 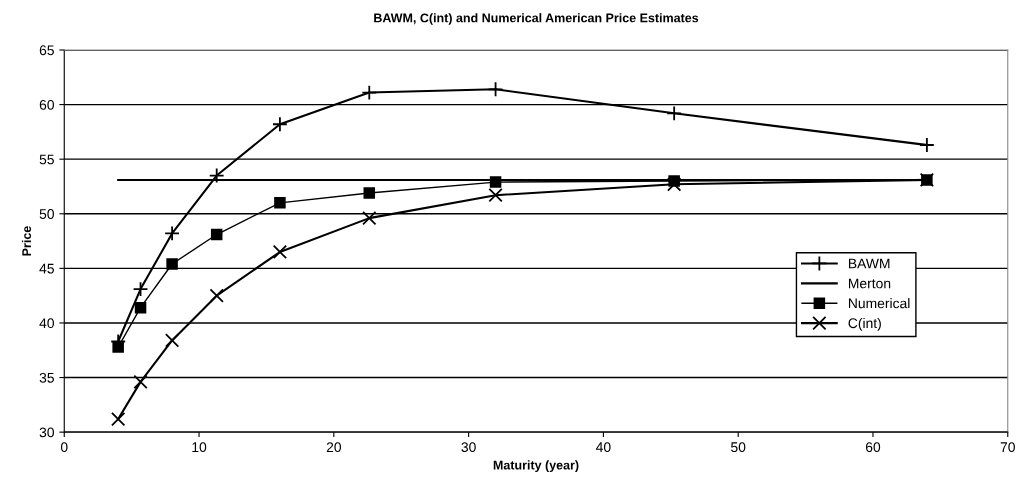 What do you see at coordinates (869, 263) in the screenshot?
I see `legend-label: BAWM` at bounding box center [869, 263].